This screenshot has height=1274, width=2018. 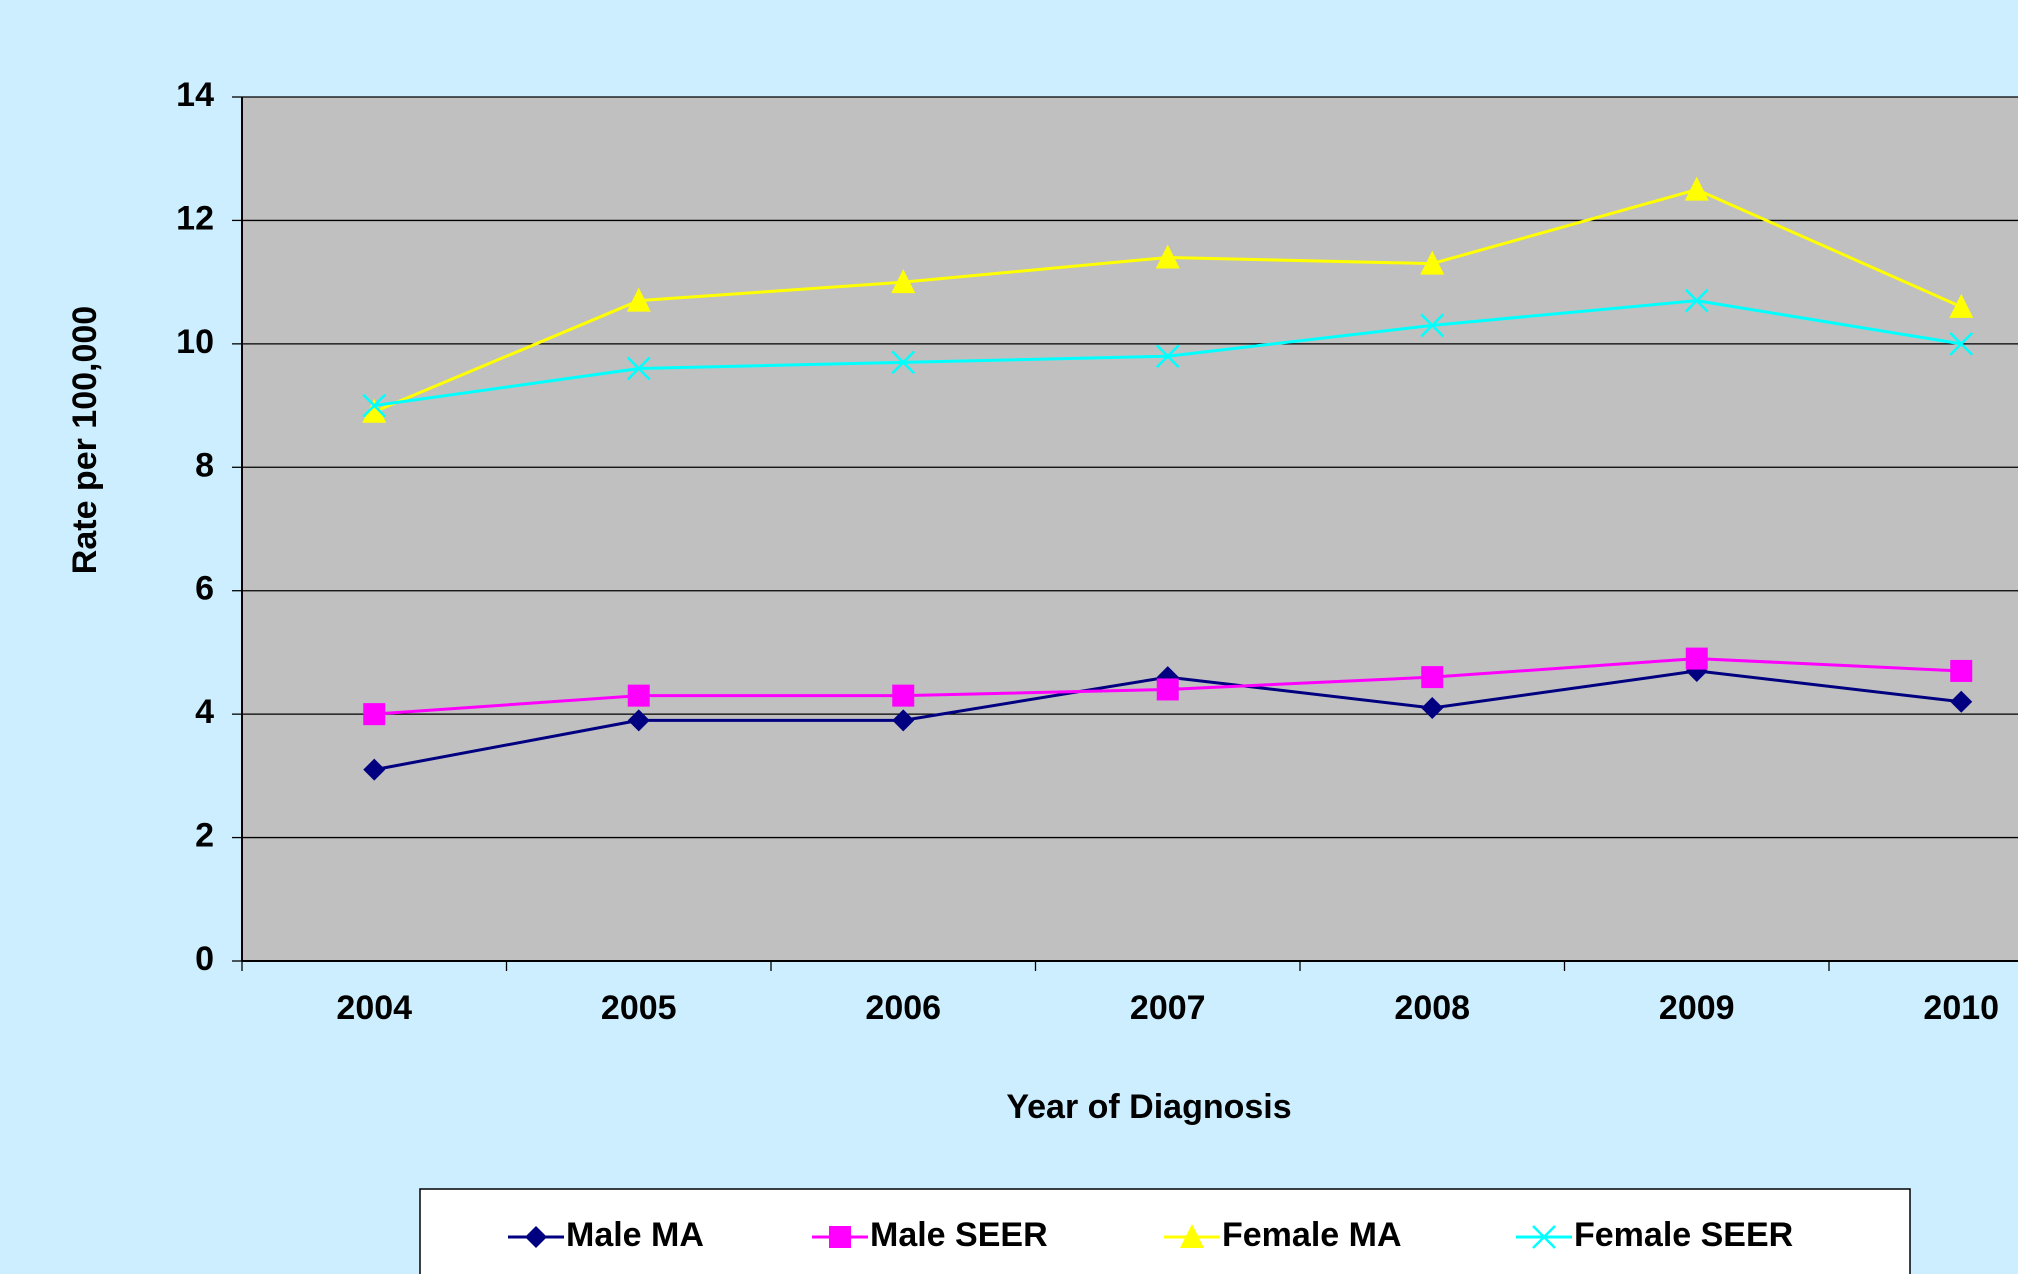 I want to click on legend-label: Male SEER, so click(x=959, y=1235).